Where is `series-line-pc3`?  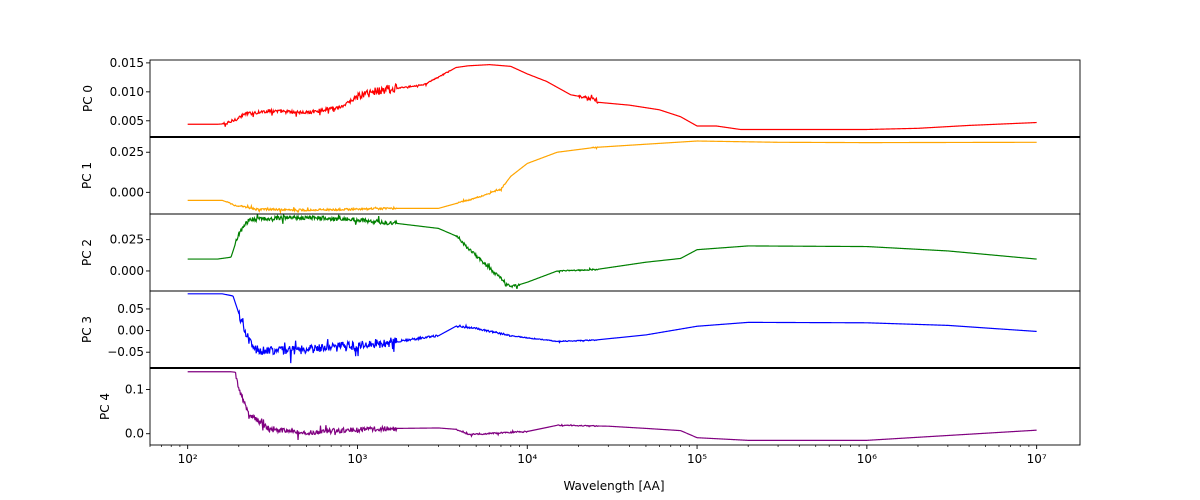 series-line-pc3 is located at coordinates (612, 328).